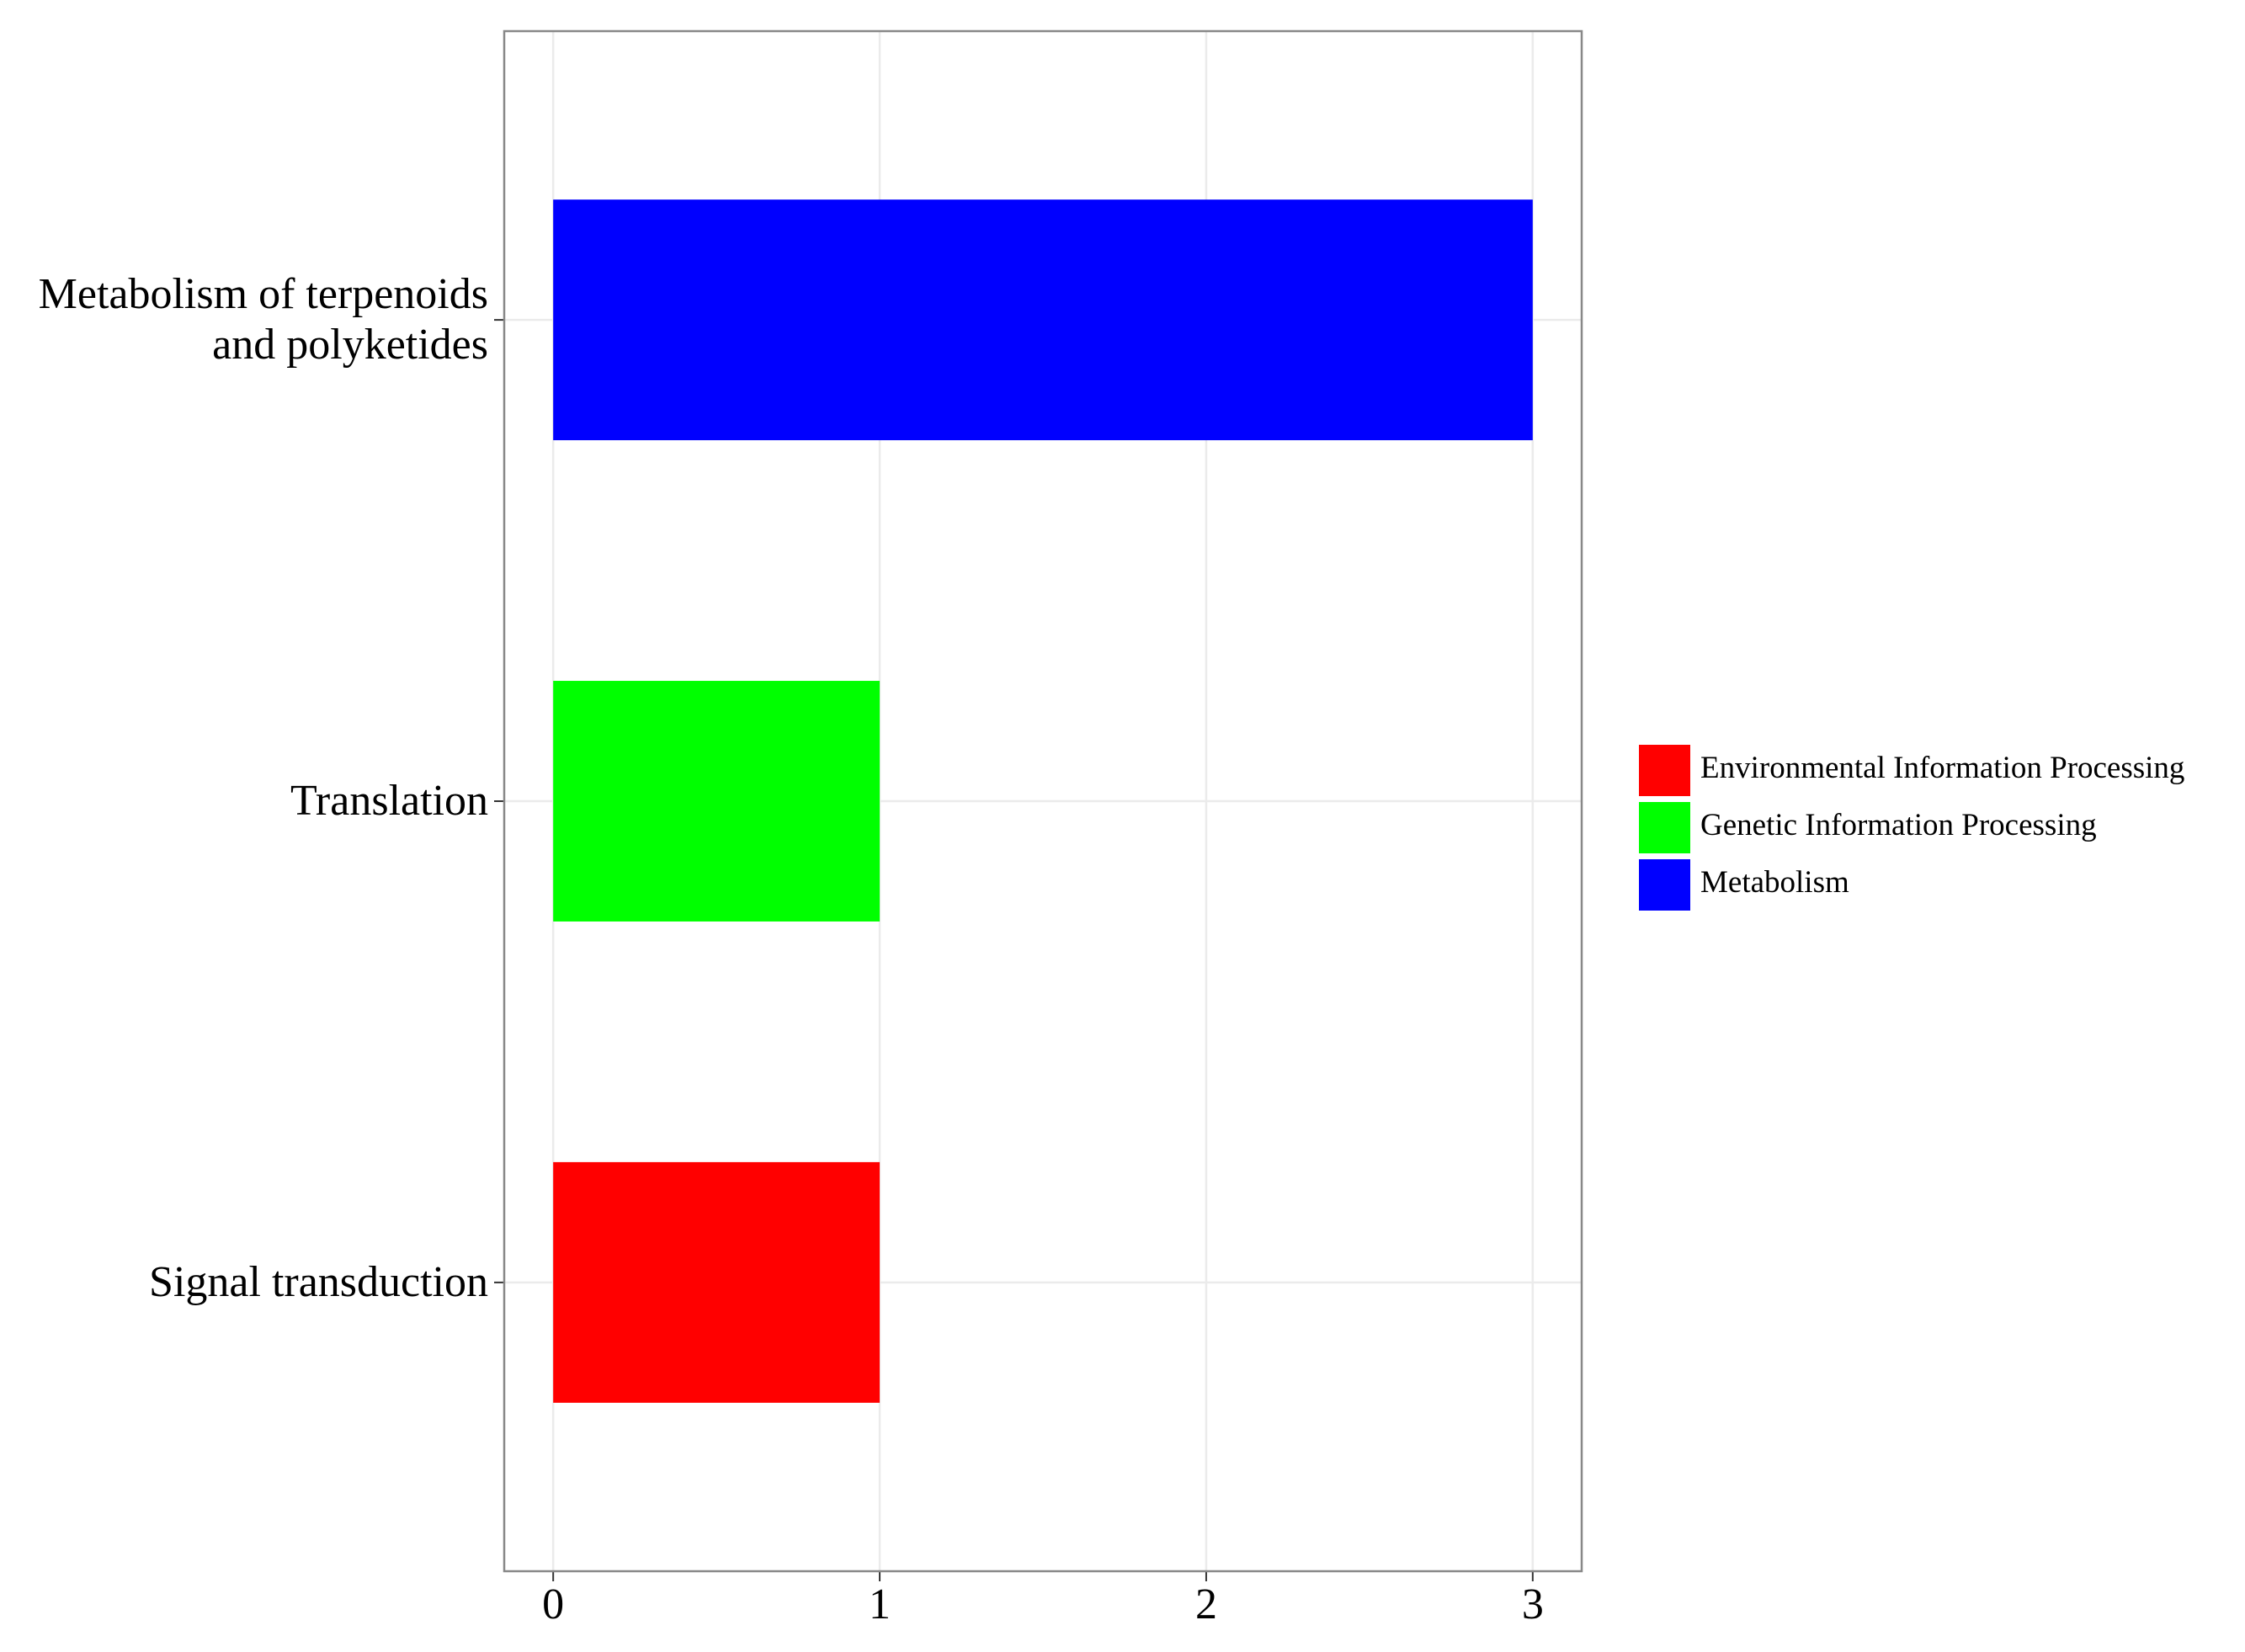 This screenshot has height=1652, width=2245. I want to click on legend-label: Genetic Information Processing, so click(1899, 825).